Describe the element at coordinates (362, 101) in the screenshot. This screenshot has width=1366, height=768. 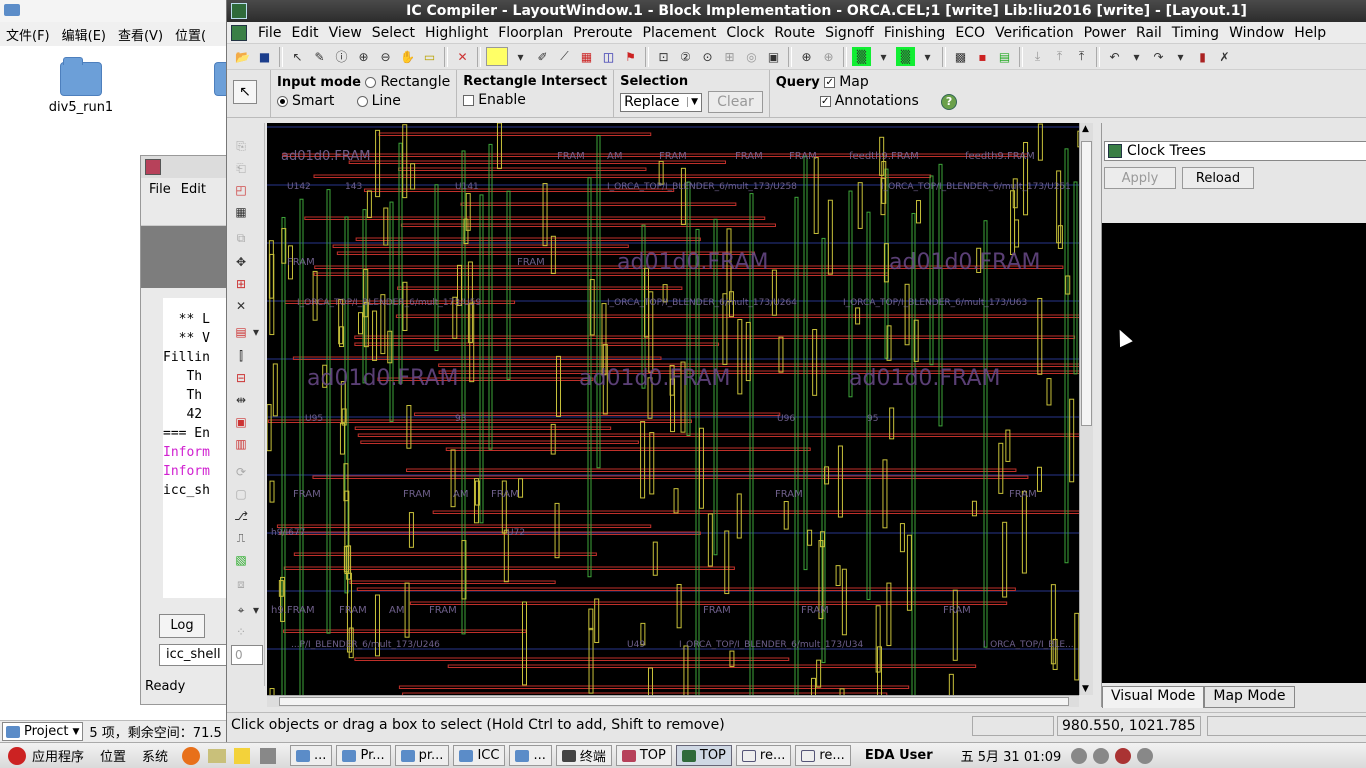
I see `line-radio` at that location.